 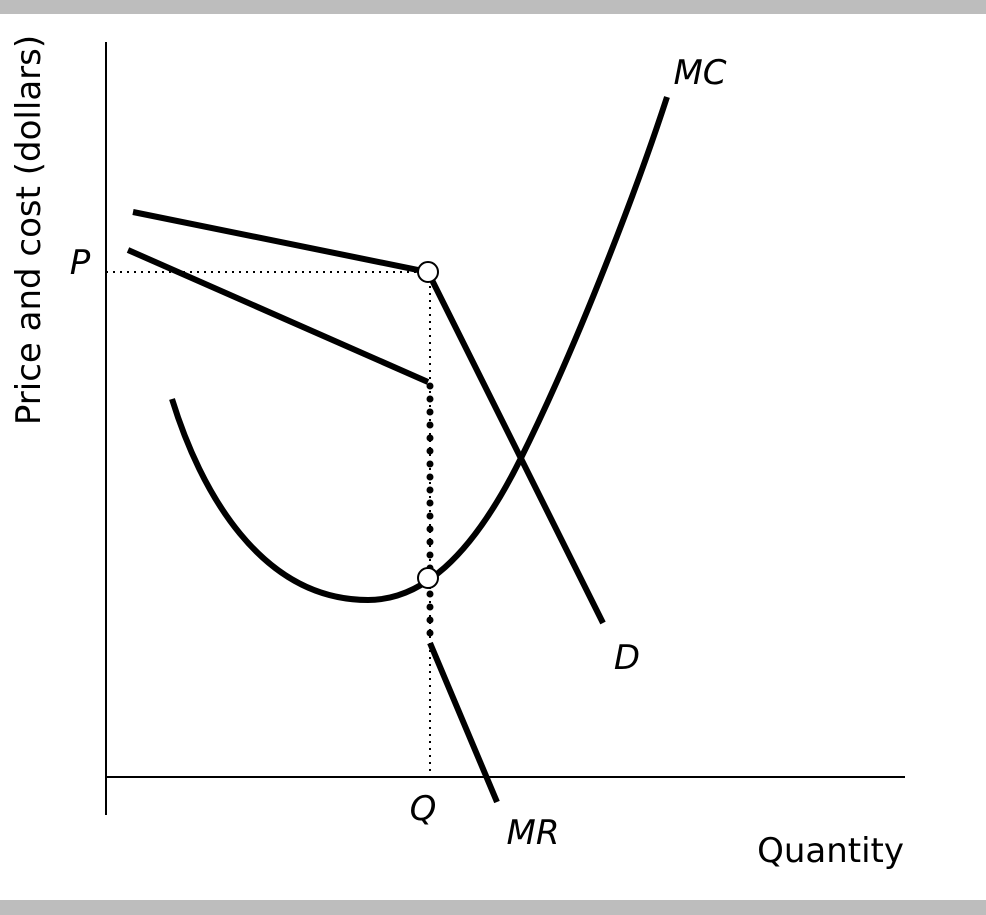 I want to click on price-label: P, so click(x=80, y=263).